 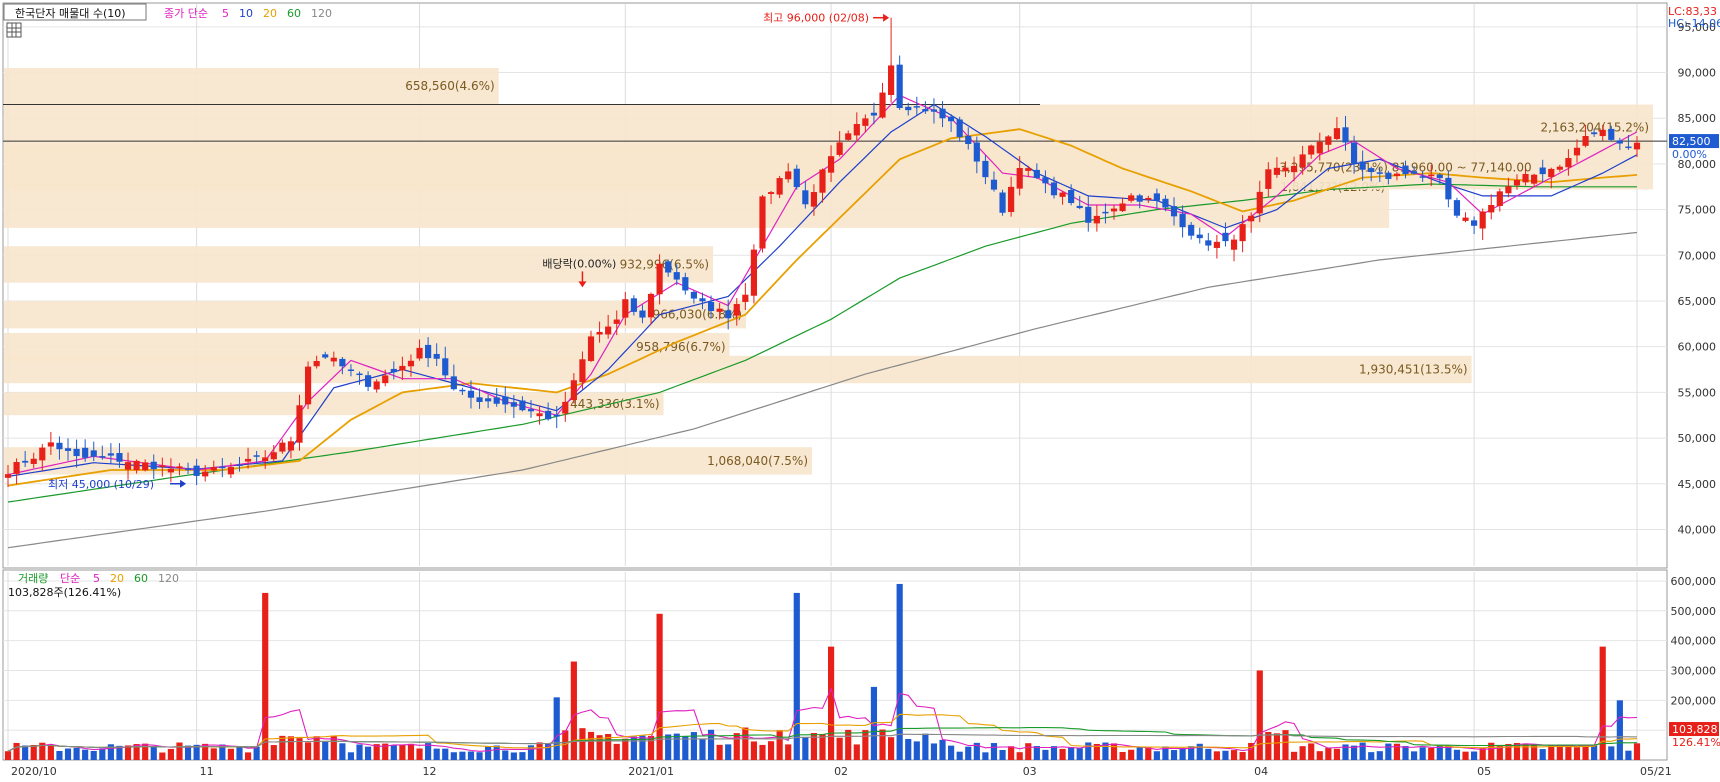 I want to click on volume-ma-legend-item: 60, so click(x=141, y=578).